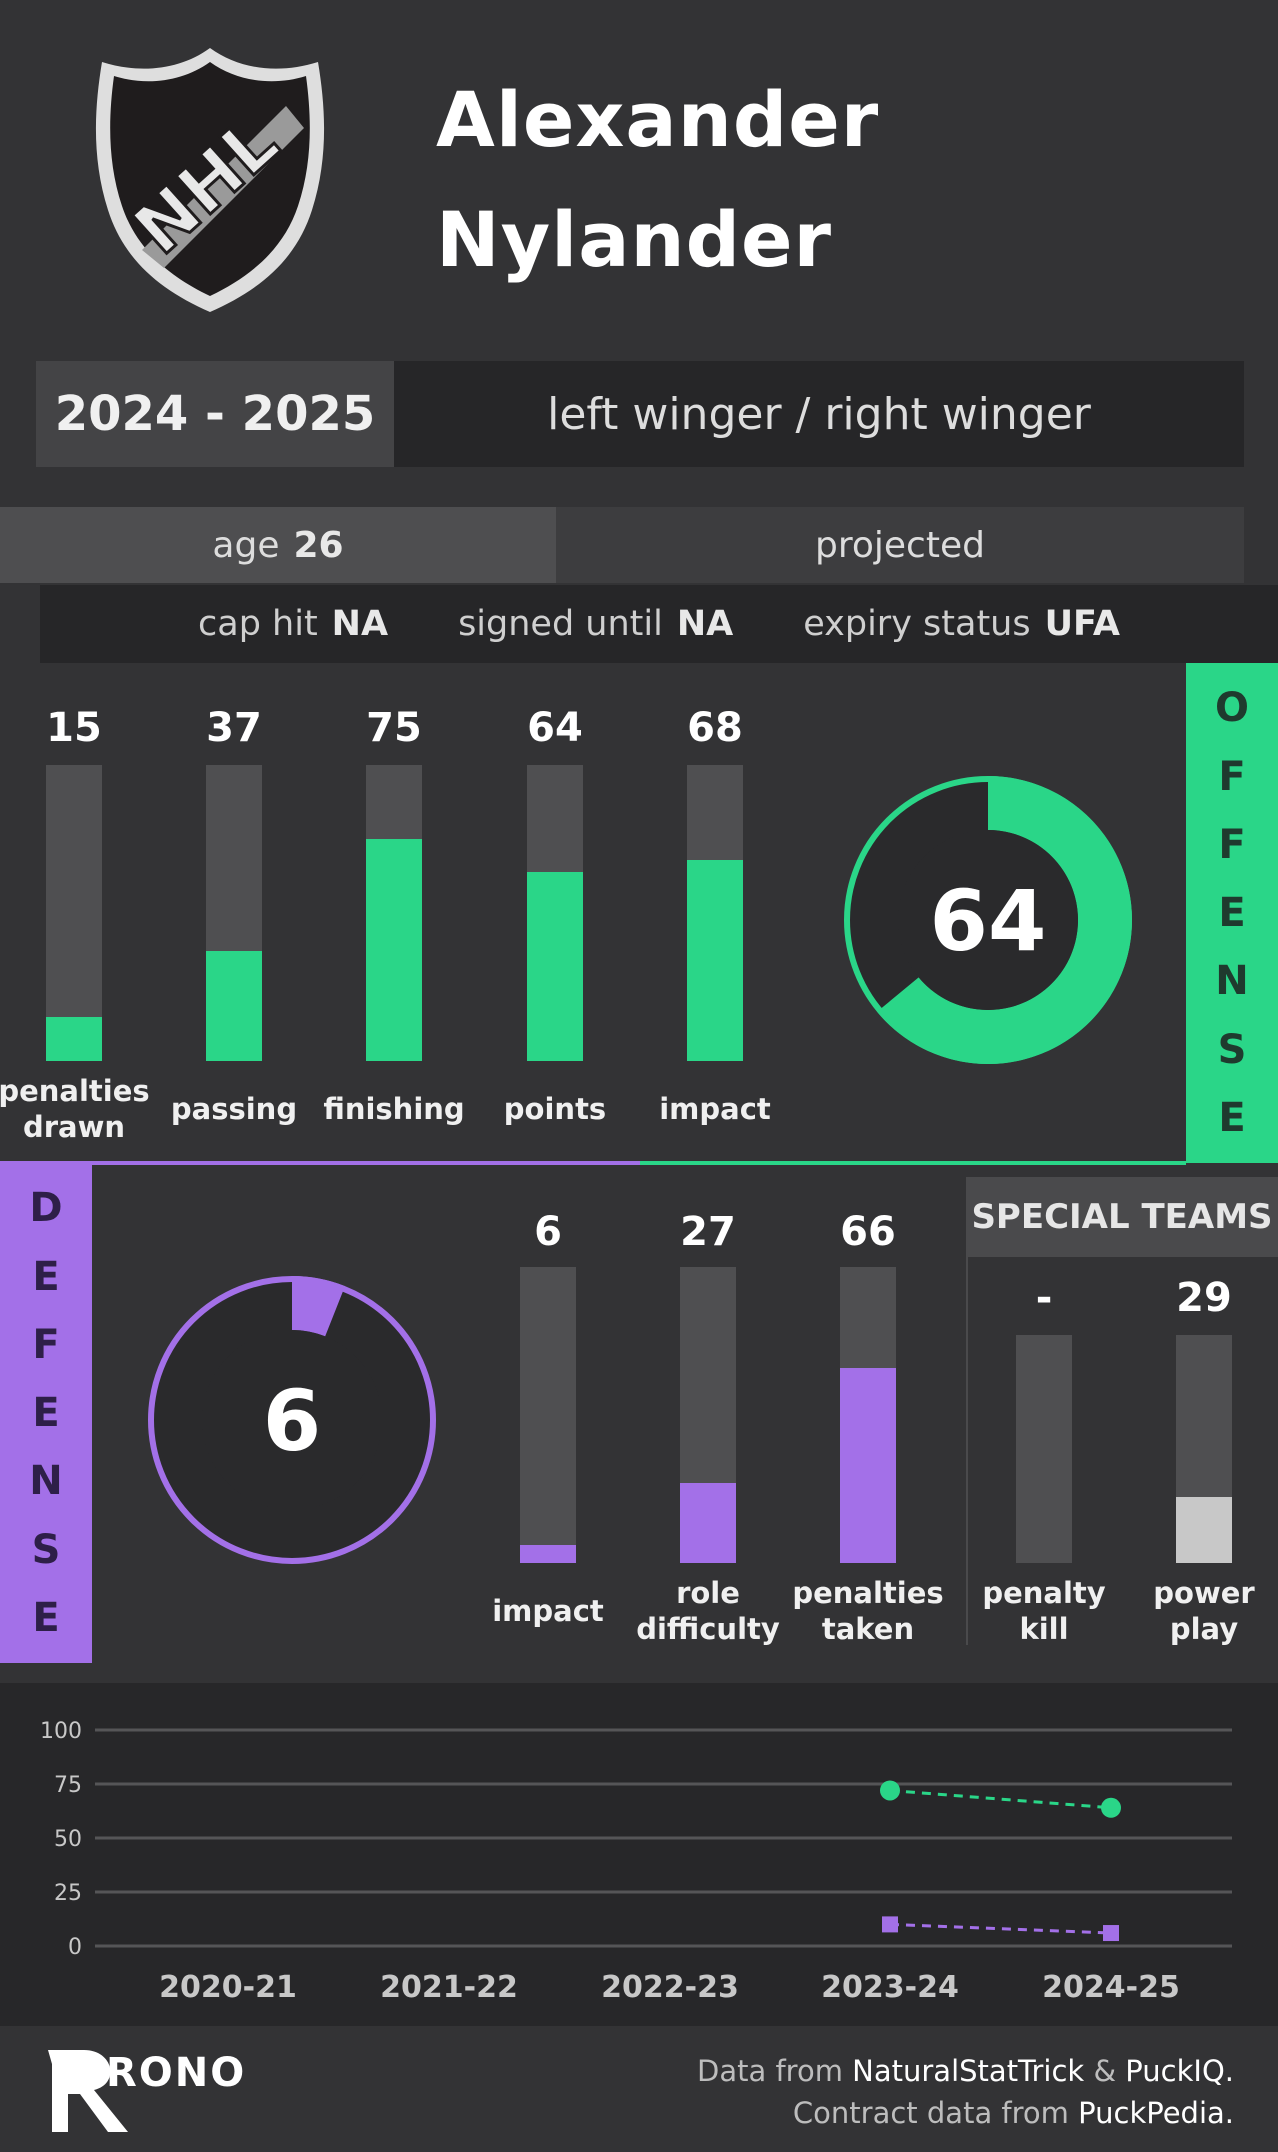  Describe the element at coordinates (715, 728) in the screenshot. I see `offense-bar-value: 68` at that location.